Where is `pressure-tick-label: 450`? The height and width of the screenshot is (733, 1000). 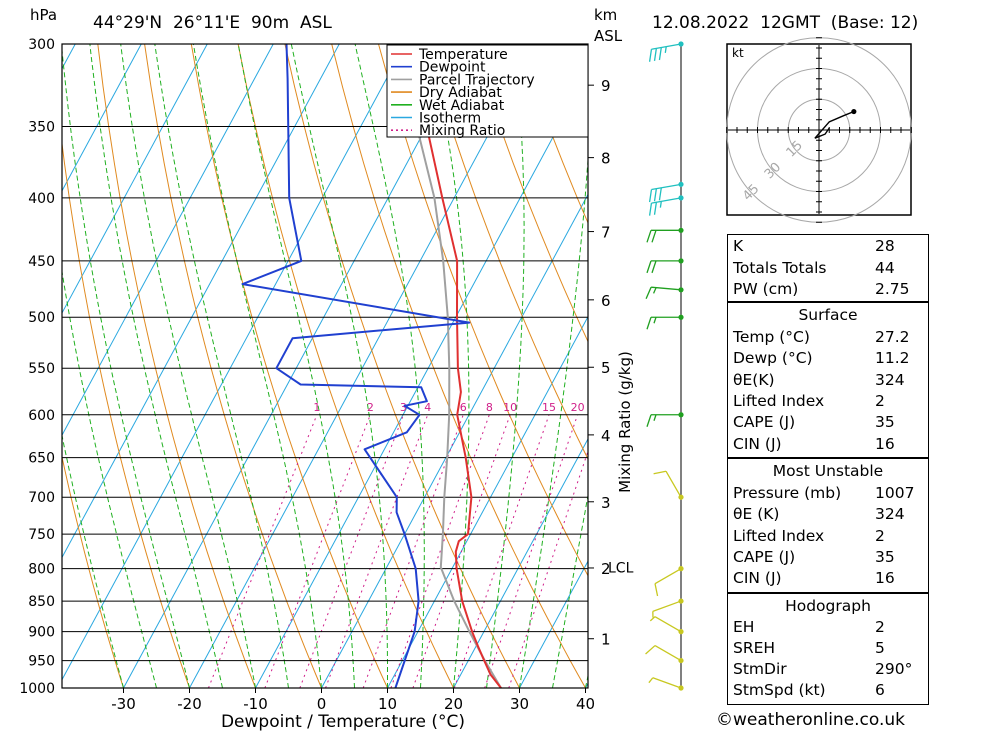
pressure-tick-label: 450 is located at coordinates (41, 262).